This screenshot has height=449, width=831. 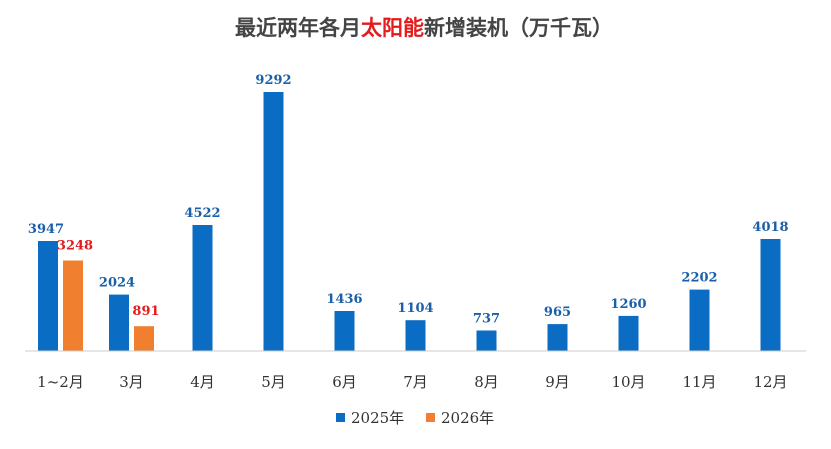 I want to click on category-label-4: 5月, so click(x=273, y=382).